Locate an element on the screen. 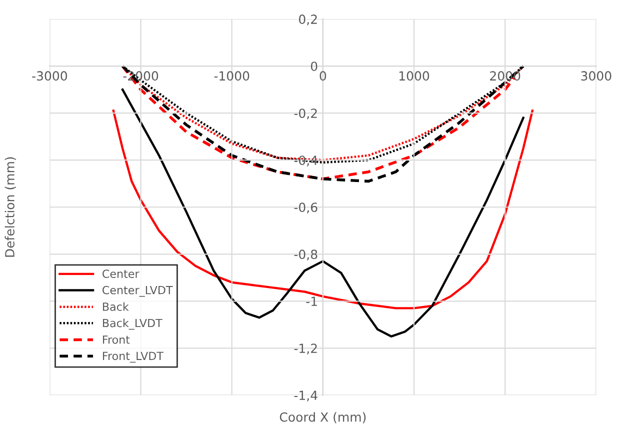  y-tick-label: -0,6 is located at coordinates (306, 208).